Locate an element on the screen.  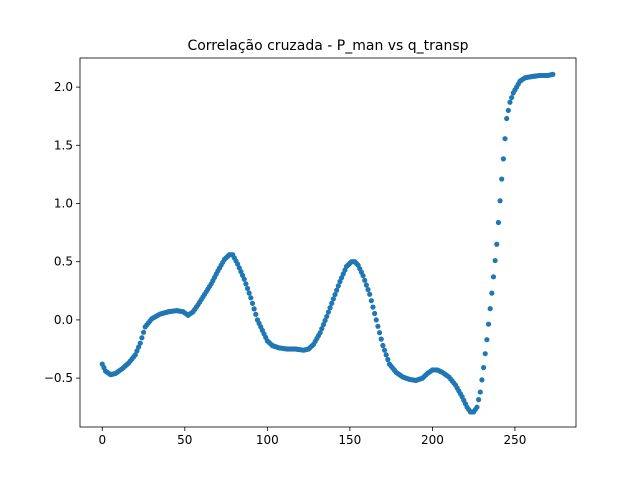
x-tick-label: 0 is located at coordinates (102, 440).